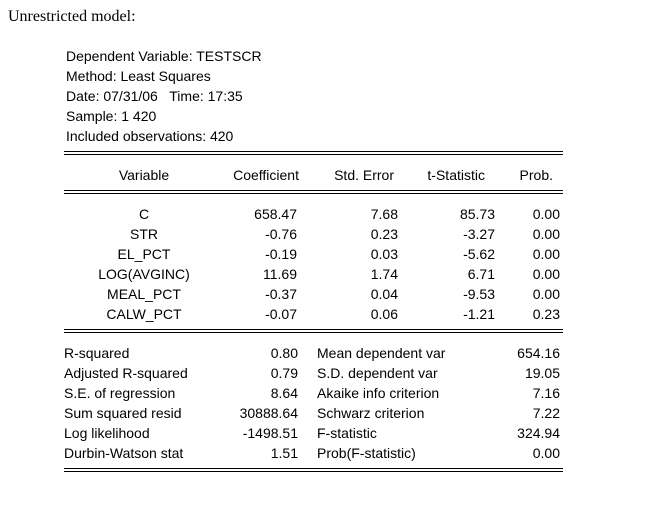  What do you see at coordinates (364, 175) in the screenshot?
I see `column-header-std-error: Std. Error` at bounding box center [364, 175].